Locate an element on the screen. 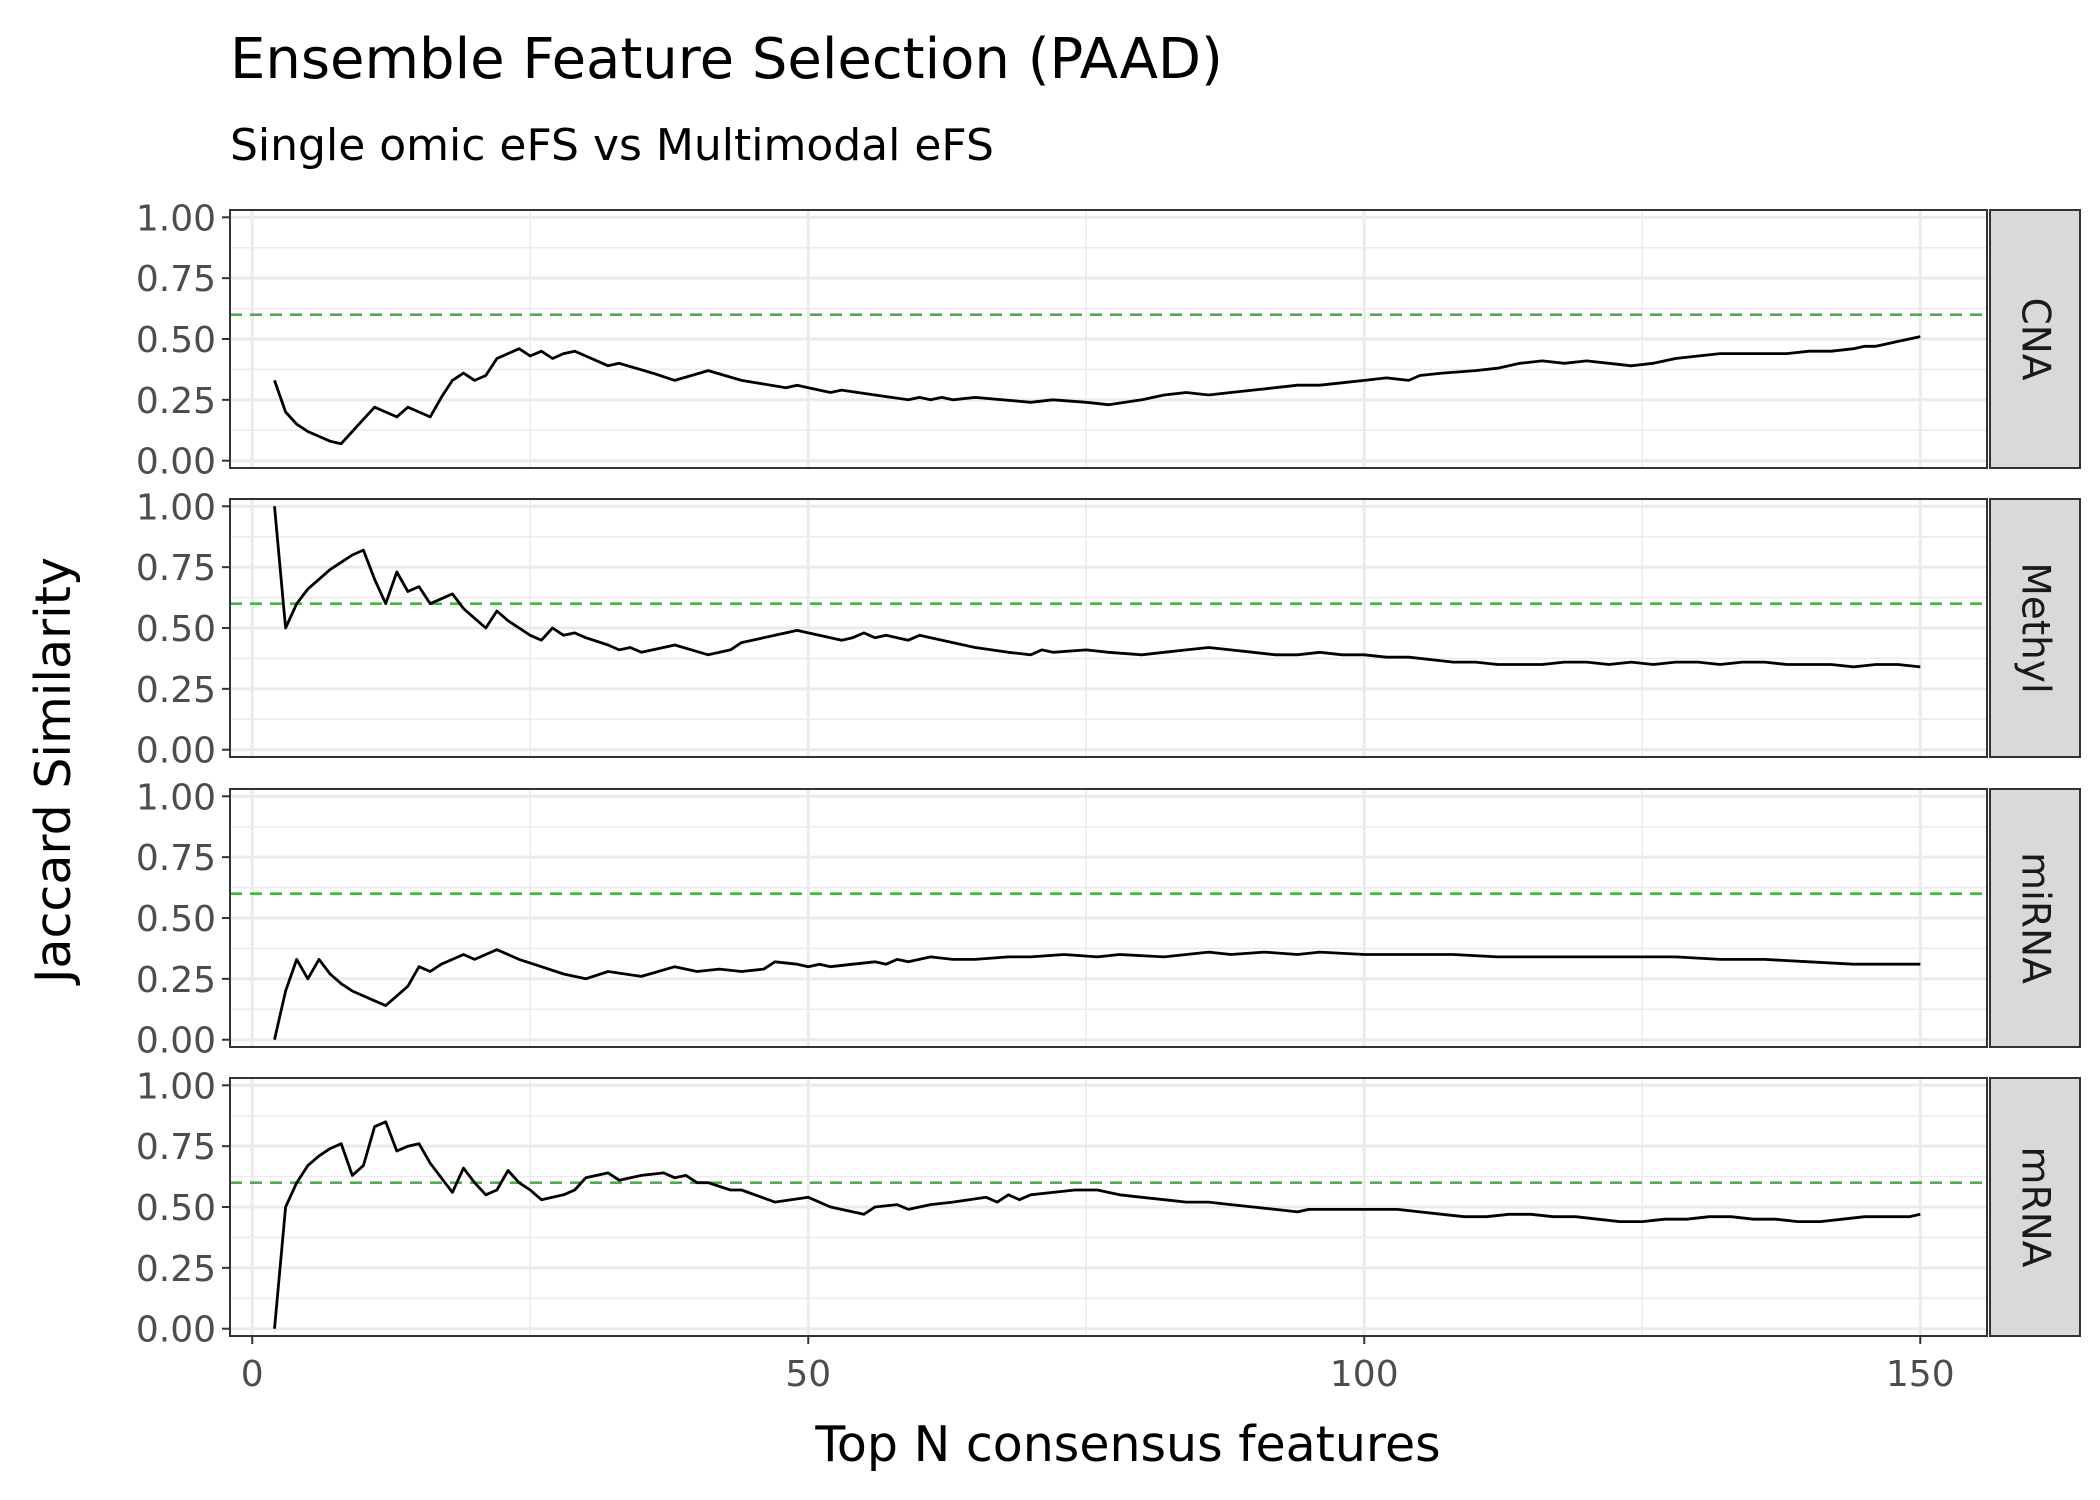 Image resolution: width=2100 pixels, height=1500 pixels. chart-subtitle: Single omic eFS vs Multimodal eFS is located at coordinates (612, 145).